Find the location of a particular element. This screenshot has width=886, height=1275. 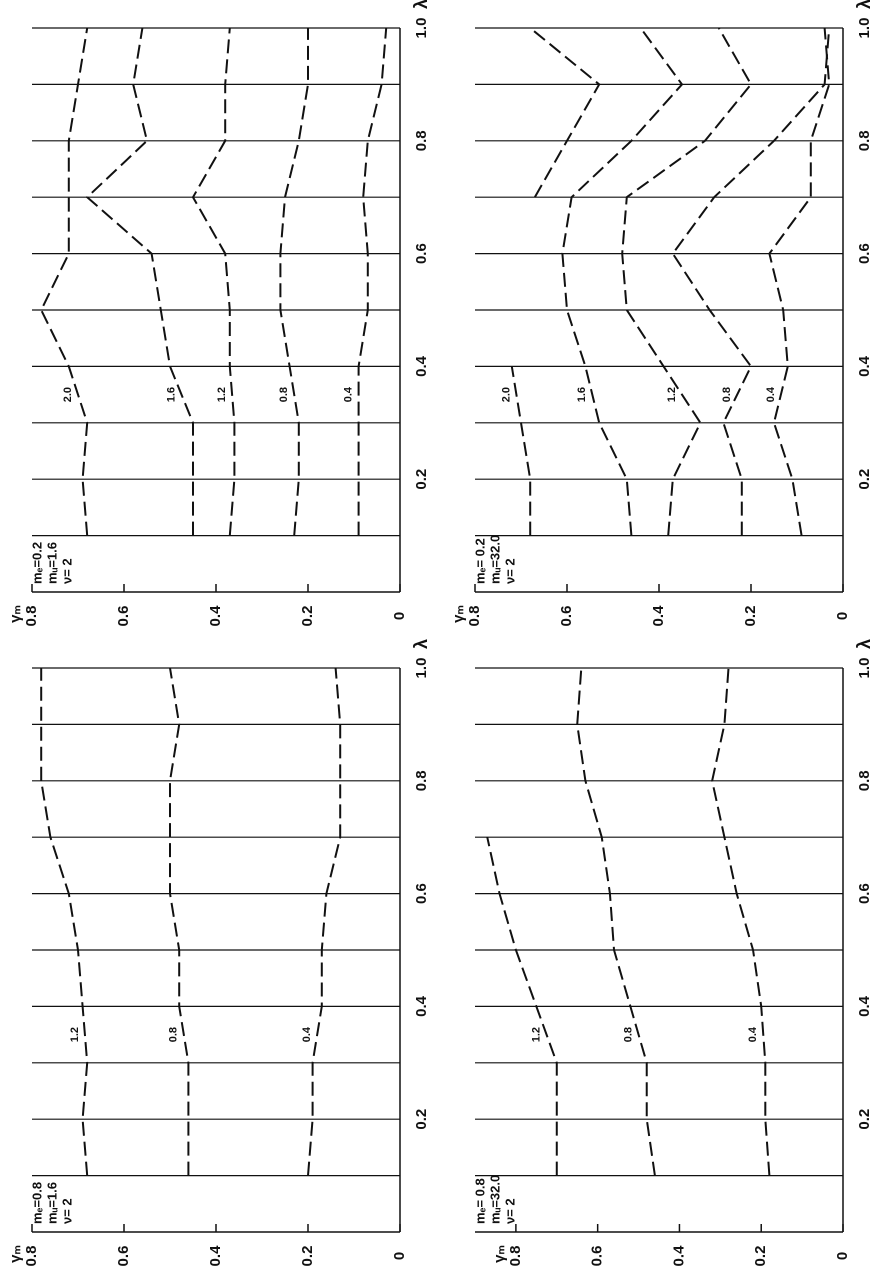

annotation: mₑ=0.8 is located at coordinates (36, 1203).